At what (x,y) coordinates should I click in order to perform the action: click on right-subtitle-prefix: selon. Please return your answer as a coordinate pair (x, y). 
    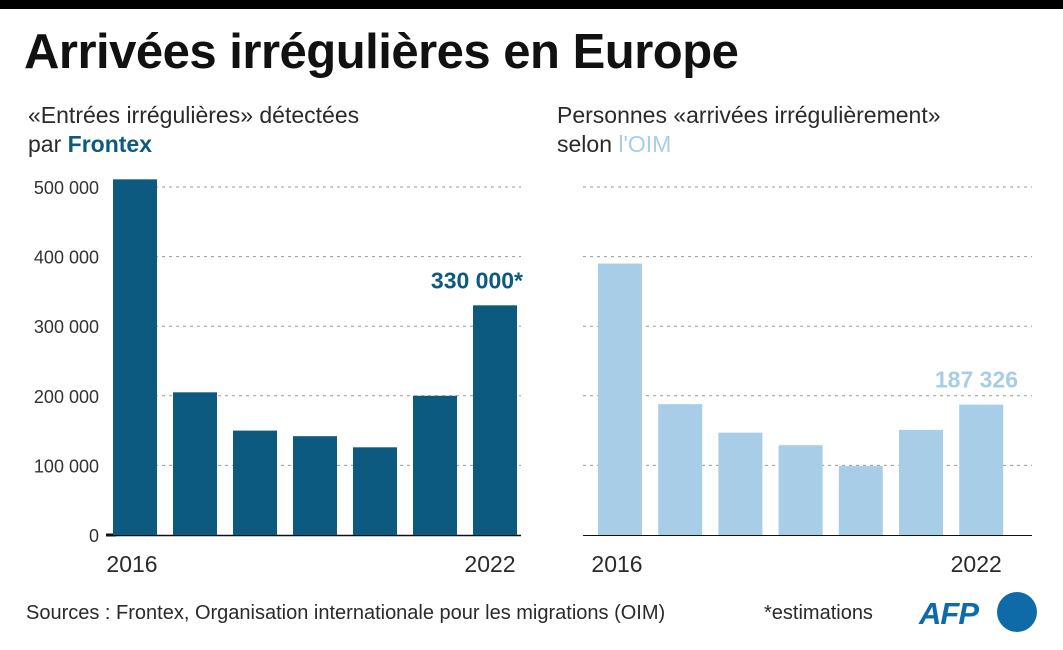
    Looking at the image, I should click on (588, 144).